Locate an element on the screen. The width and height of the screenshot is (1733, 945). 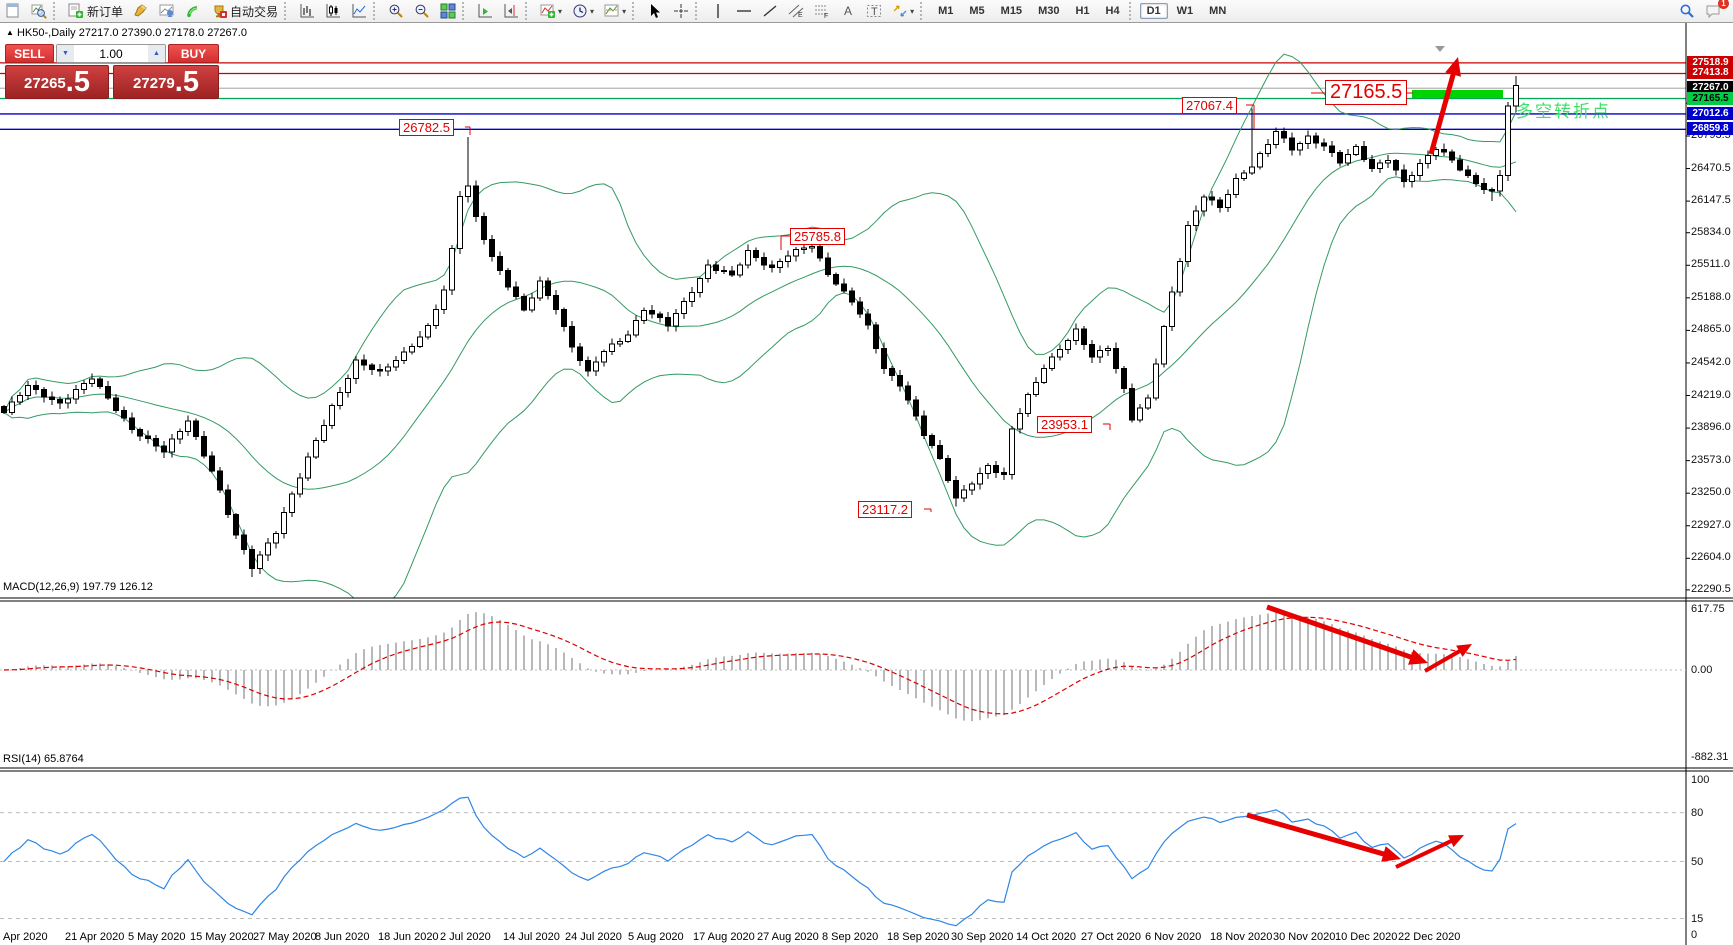
timeframe-m15-button: M15 is located at coordinates (1011, 11).